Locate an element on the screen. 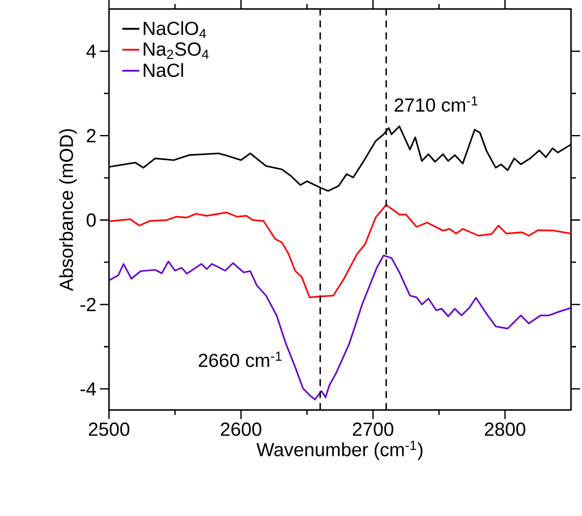 The image size is (582, 516). ref-line-label: 2710 cm$^{-1}$ is located at coordinates (436, 104).